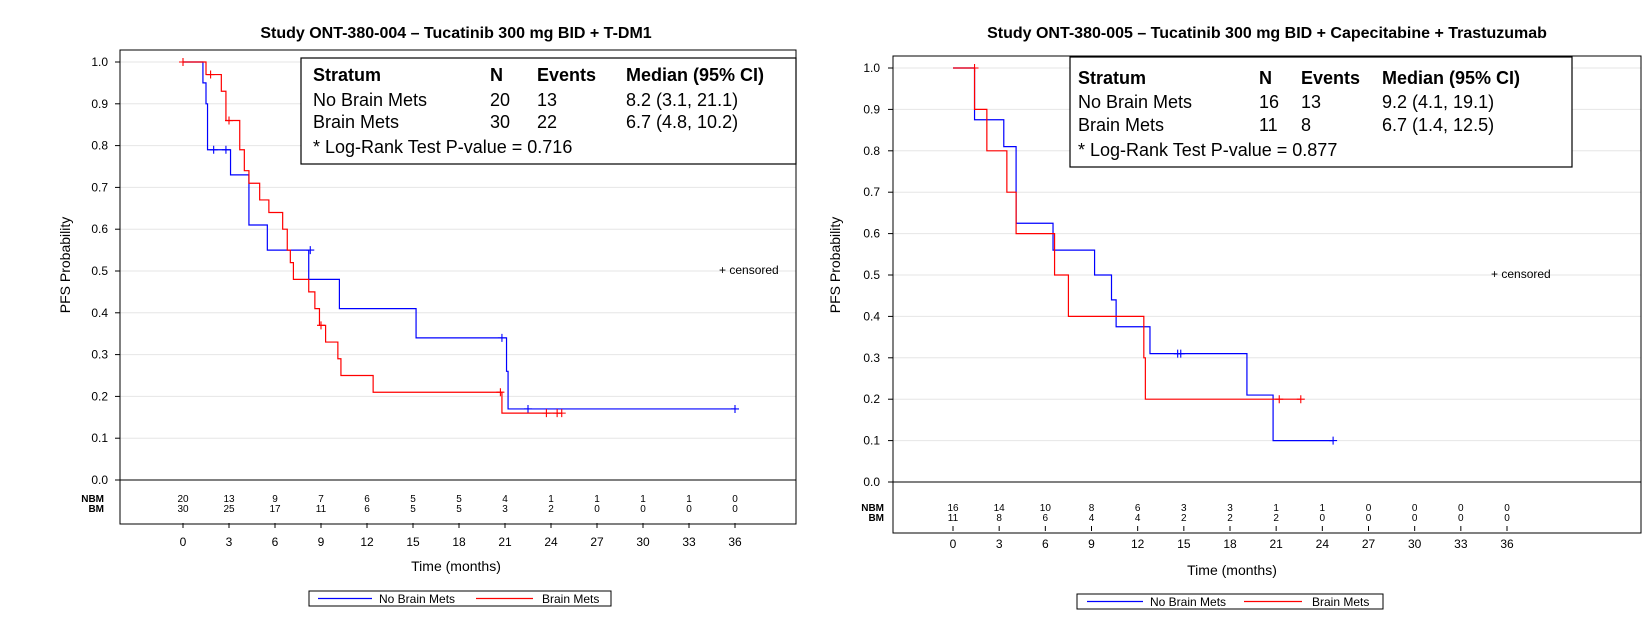 The image size is (1642, 643). What do you see at coordinates (1207, 150) in the screenshot?
I see `stats-footnote: * Log-Rank Test P-value = 0.877` at bounding box center [1207, 150].